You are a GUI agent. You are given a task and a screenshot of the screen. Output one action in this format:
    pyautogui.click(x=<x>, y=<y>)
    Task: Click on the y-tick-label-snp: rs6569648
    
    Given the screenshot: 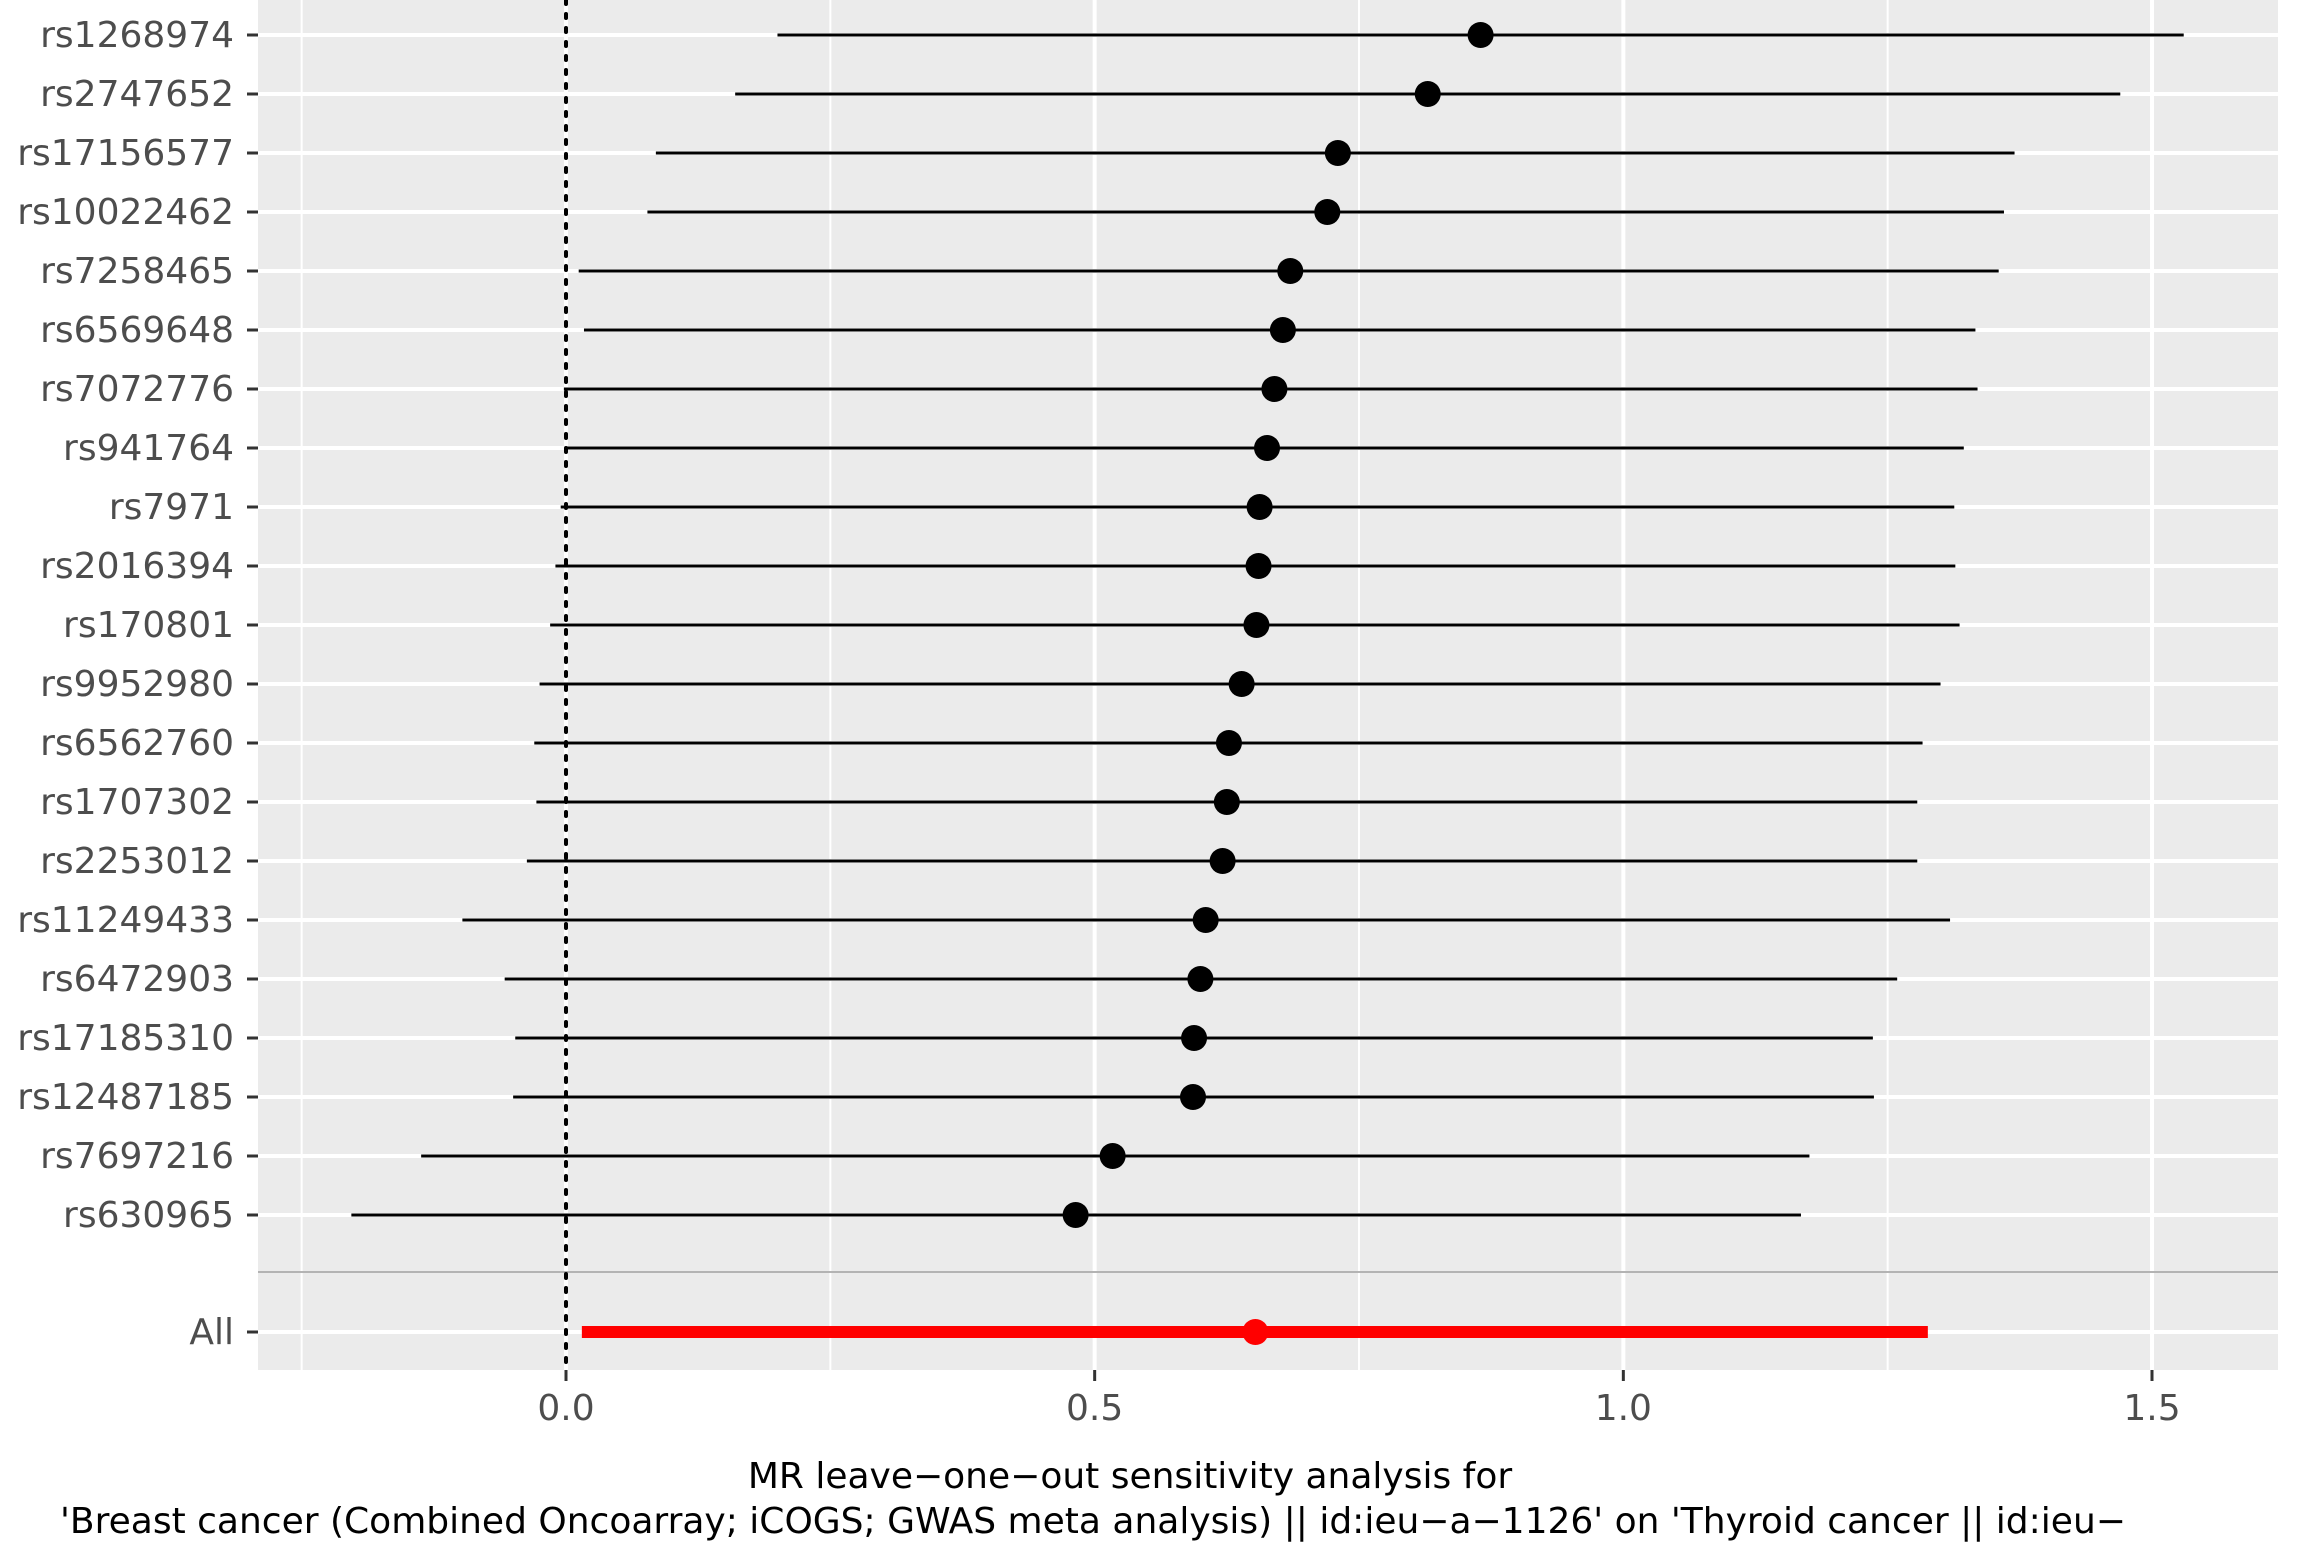 What is the action you would take?
    pyautogui.click(x=137, y=330)
    